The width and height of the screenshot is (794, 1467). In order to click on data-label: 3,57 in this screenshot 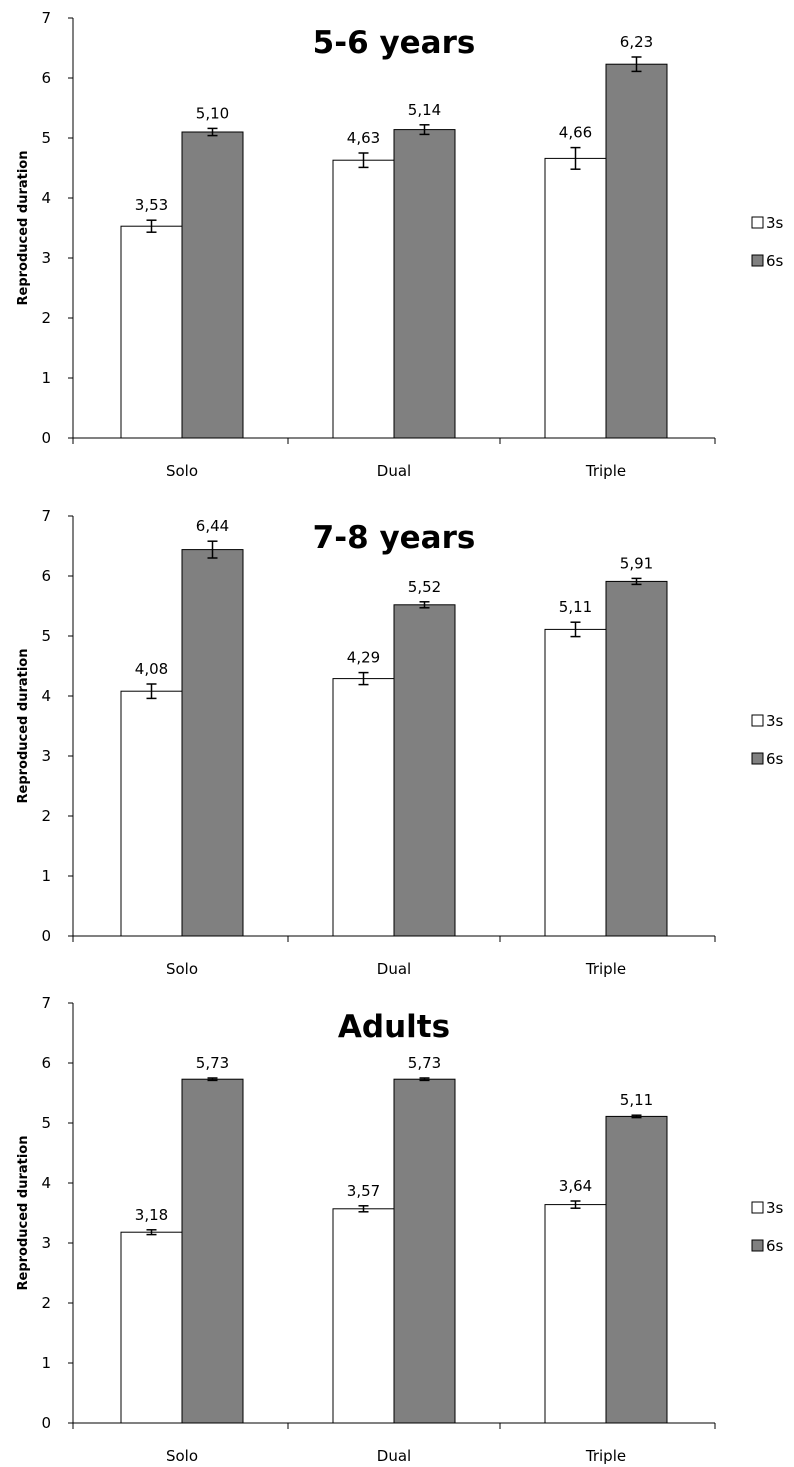, I will do `click(363, 1191)`.